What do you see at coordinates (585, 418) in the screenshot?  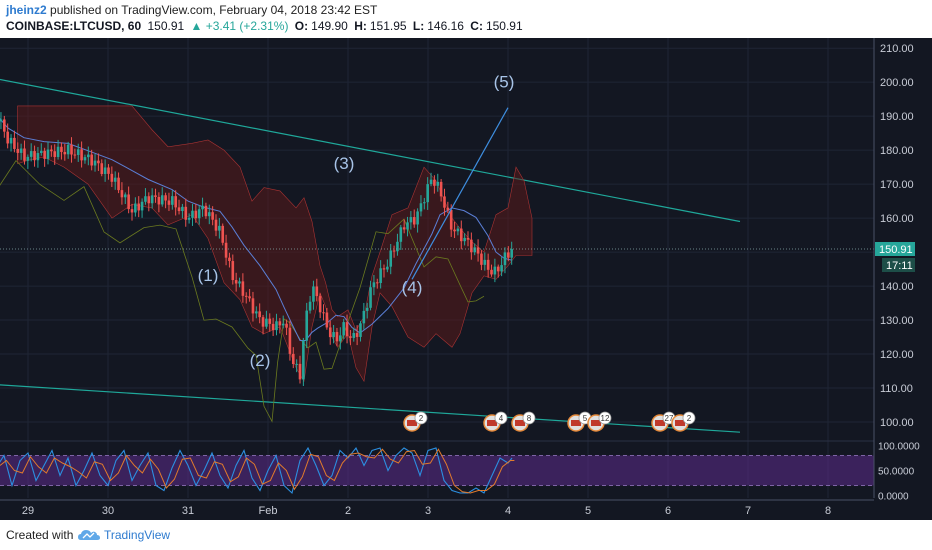 I see `badge-count: 5` at bounding box center [585, 418].